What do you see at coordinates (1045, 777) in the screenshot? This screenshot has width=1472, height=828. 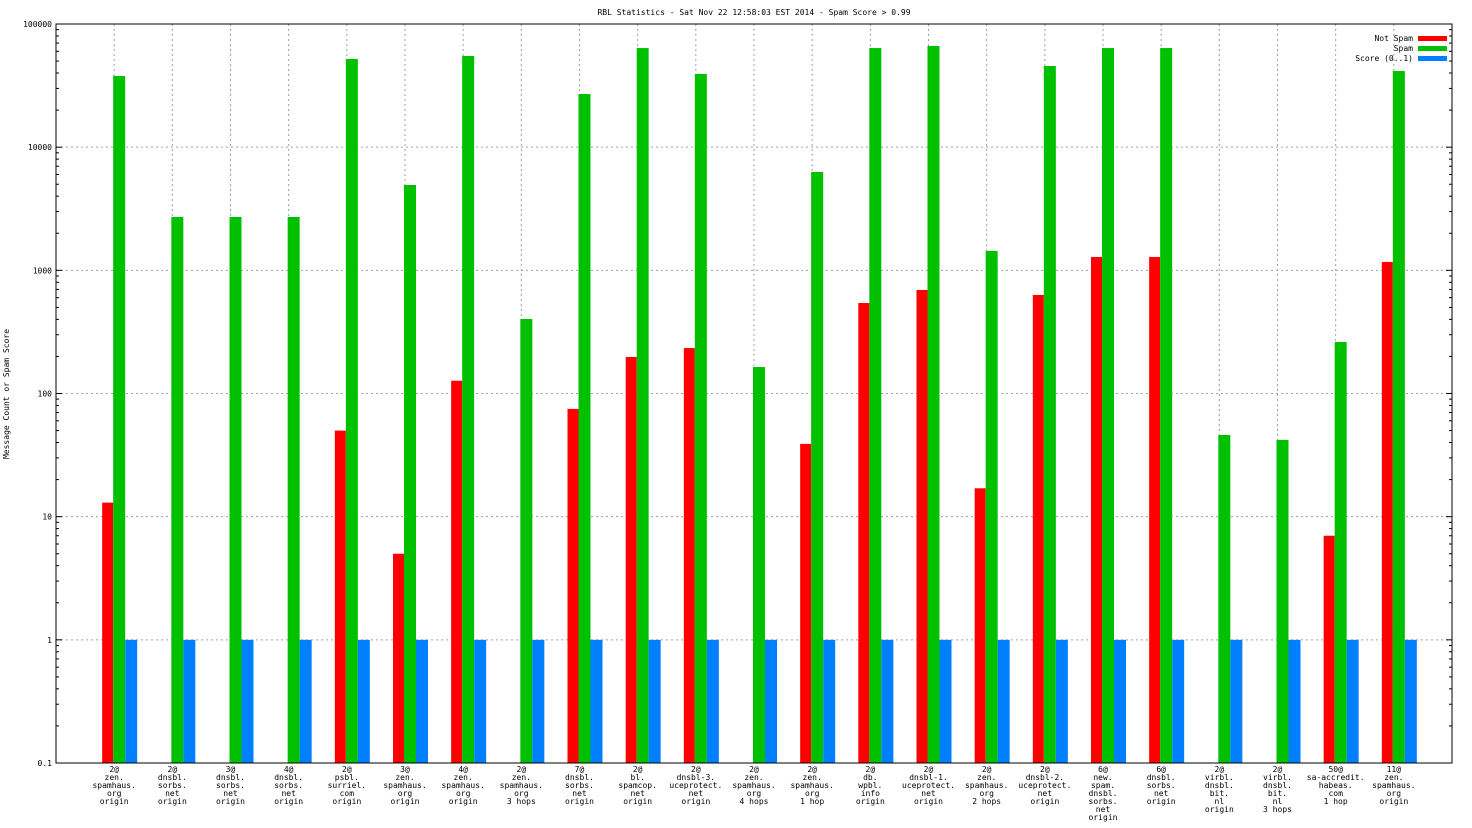 I see `x-tick-label-line: dnsbl-2.` at bounding box center [1045, 777].